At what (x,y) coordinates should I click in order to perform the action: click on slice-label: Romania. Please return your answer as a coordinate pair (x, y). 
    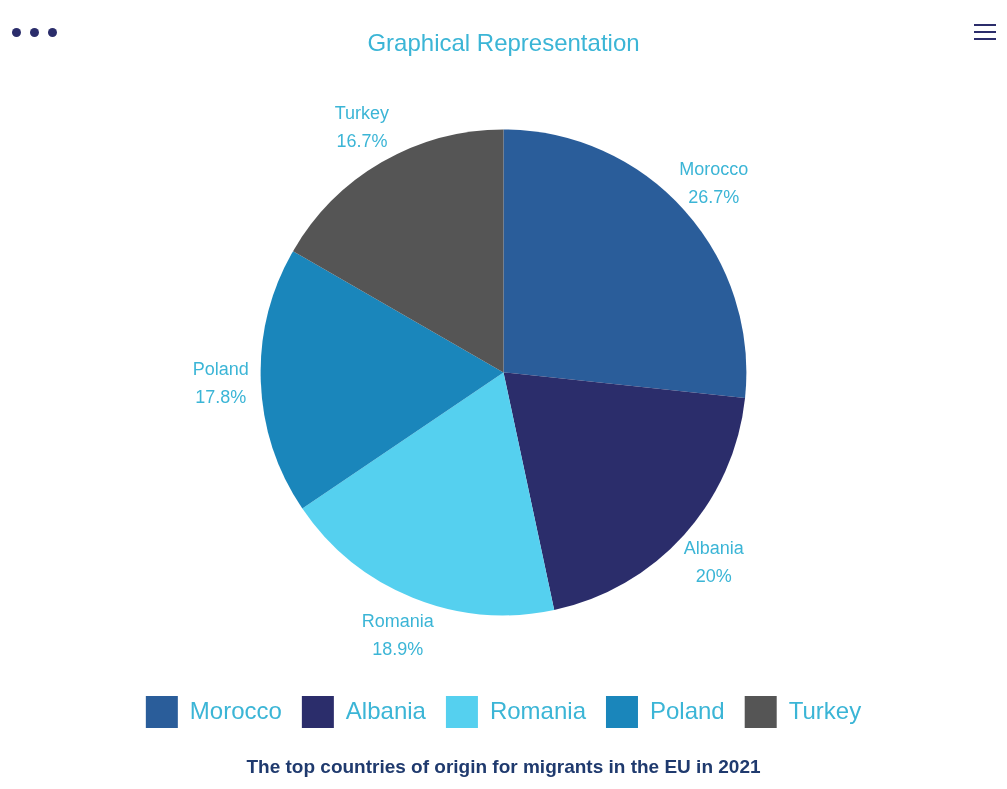
    Looking at the image, I should click on (398, 620).